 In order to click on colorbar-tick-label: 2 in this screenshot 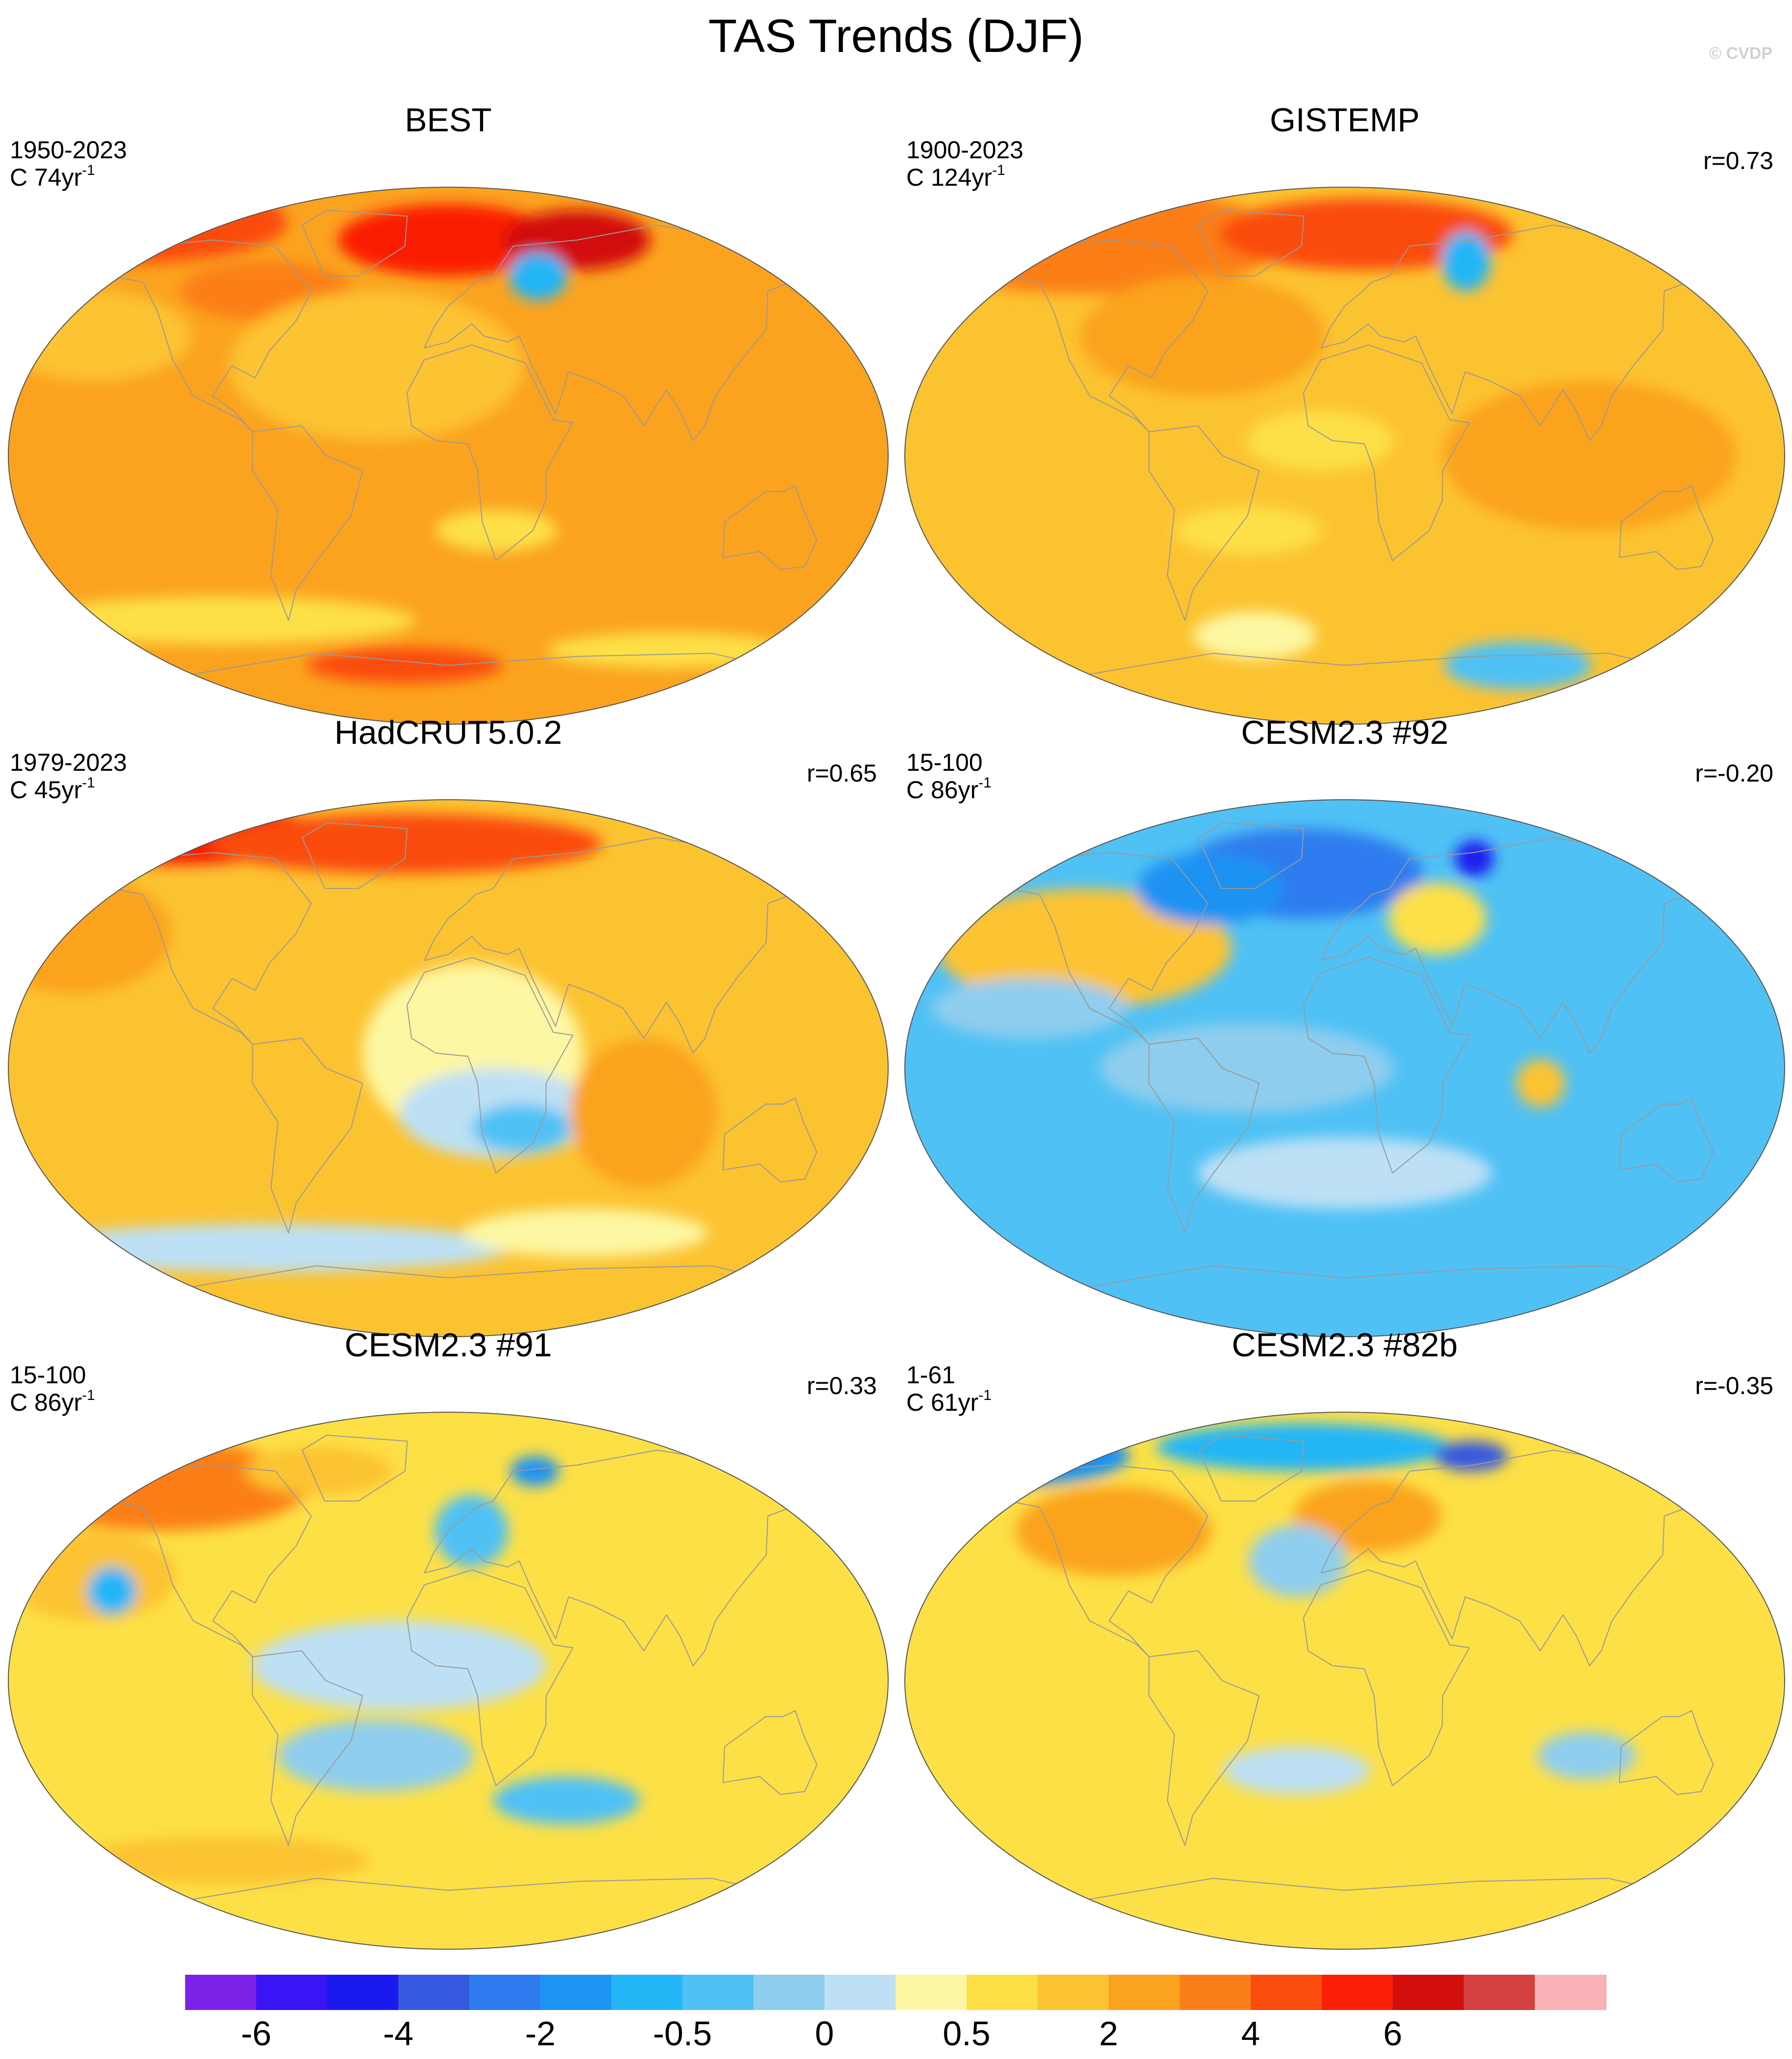, I will do `click(1108, 2034)`.